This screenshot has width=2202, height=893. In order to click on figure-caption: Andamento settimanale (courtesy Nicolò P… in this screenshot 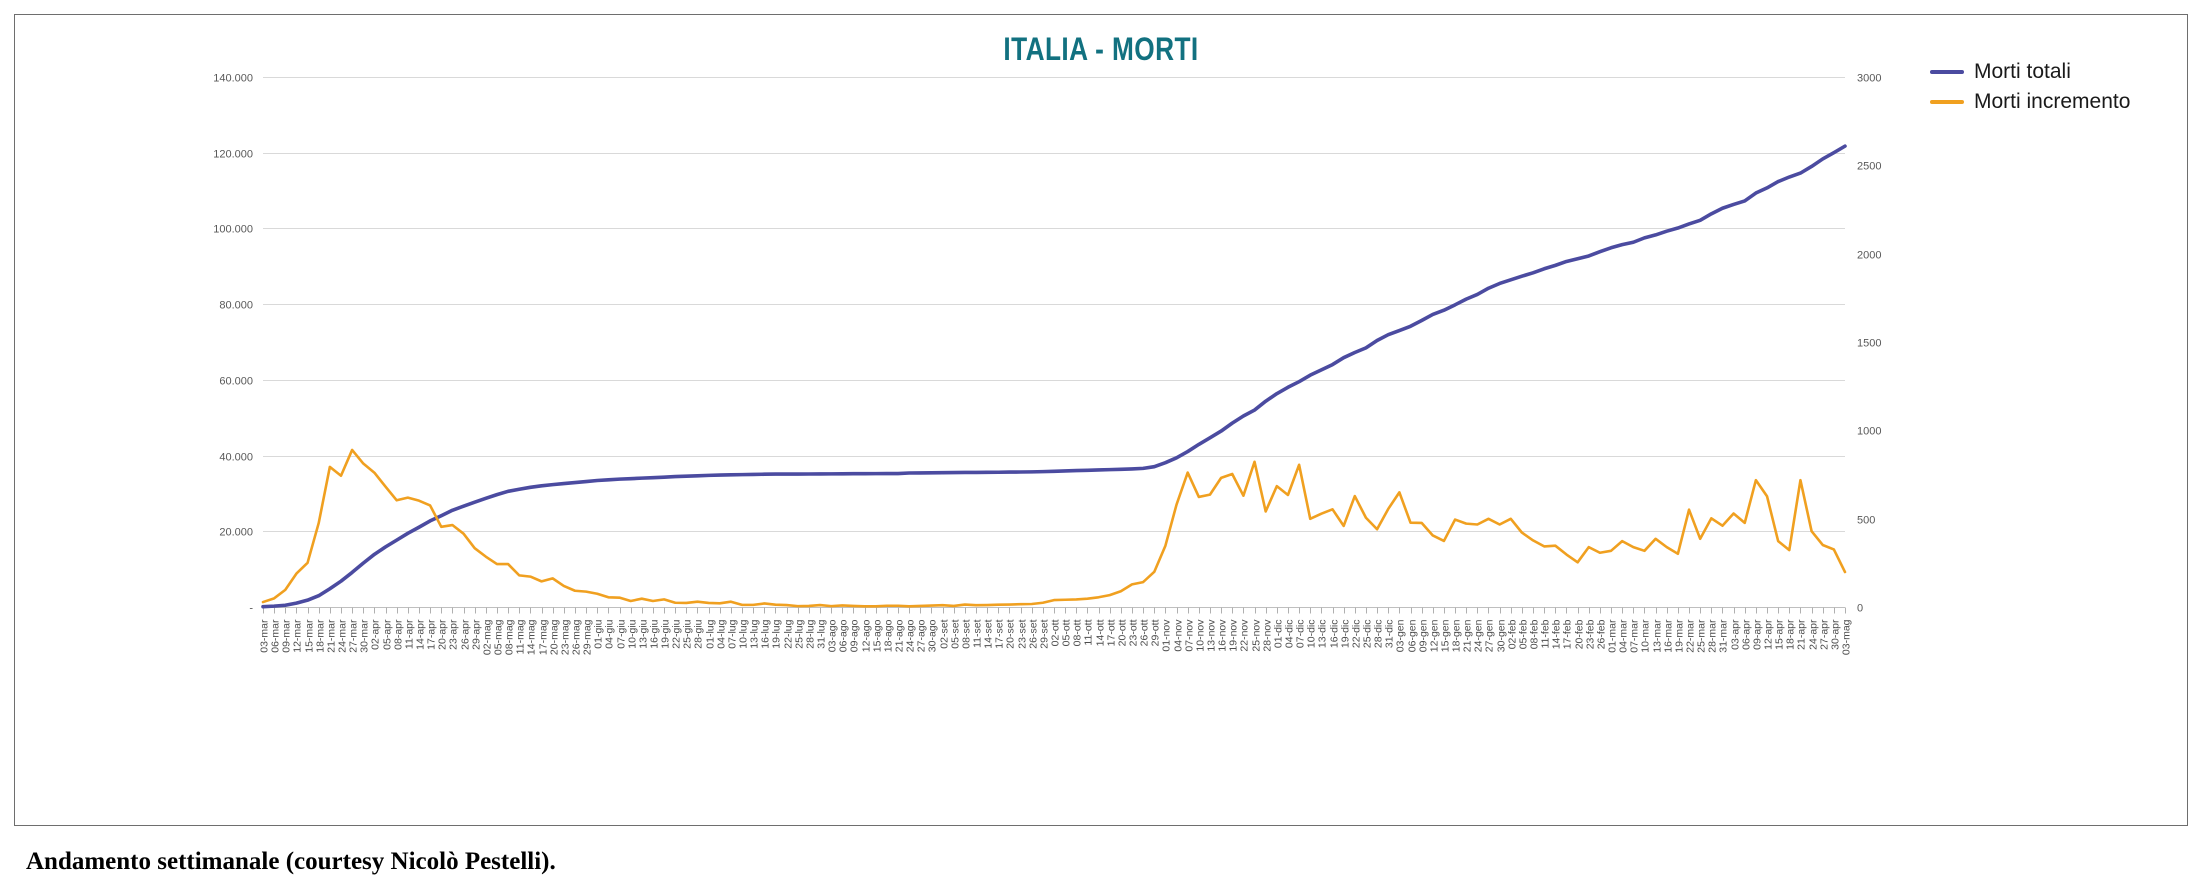, I will do `click(291, 861)`.